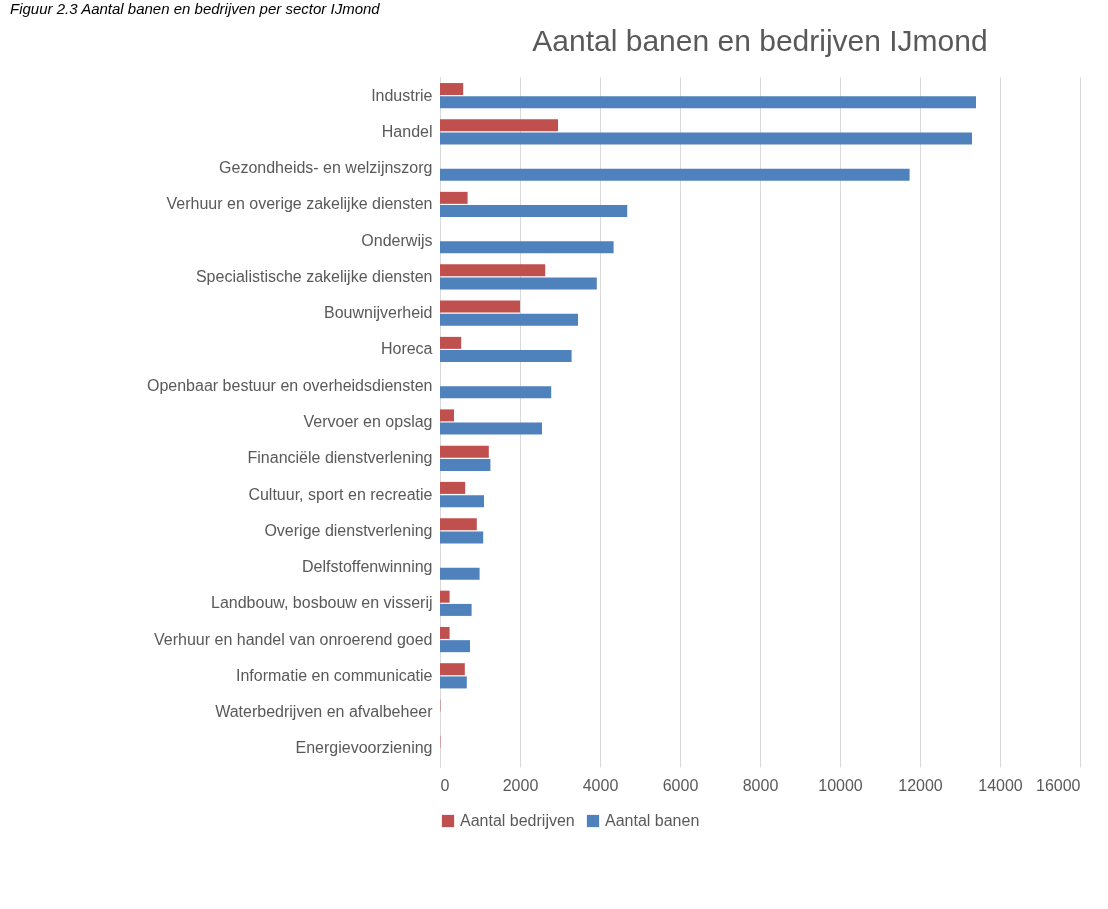 This screenshot has height=909, width=1108. Describe the element at coordinates (402, 95) in the screenshot. I see `y-tick-label: Industrie` at that location.